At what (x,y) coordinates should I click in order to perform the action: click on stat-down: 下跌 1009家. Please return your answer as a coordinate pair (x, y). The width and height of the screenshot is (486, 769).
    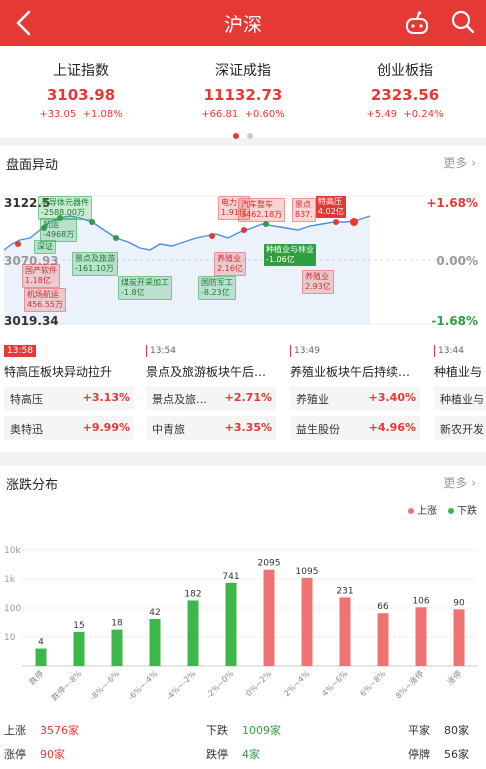
    Looking at the image, I should click on (243, 730).